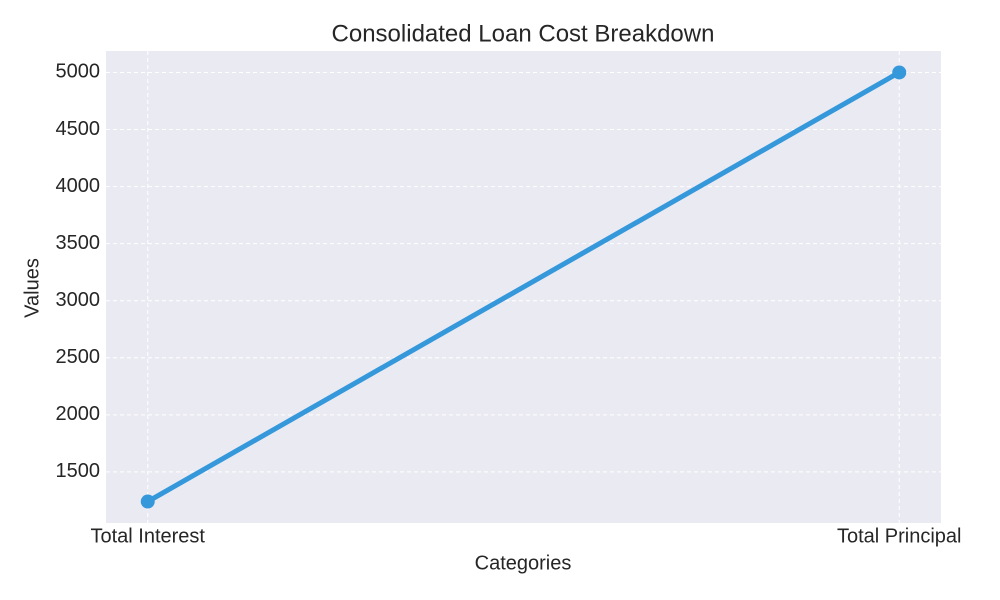 Image resolution: width=1000 pixels, height=600 pixels. I want to click on y-tick-label: 2500, so click(78, 357).